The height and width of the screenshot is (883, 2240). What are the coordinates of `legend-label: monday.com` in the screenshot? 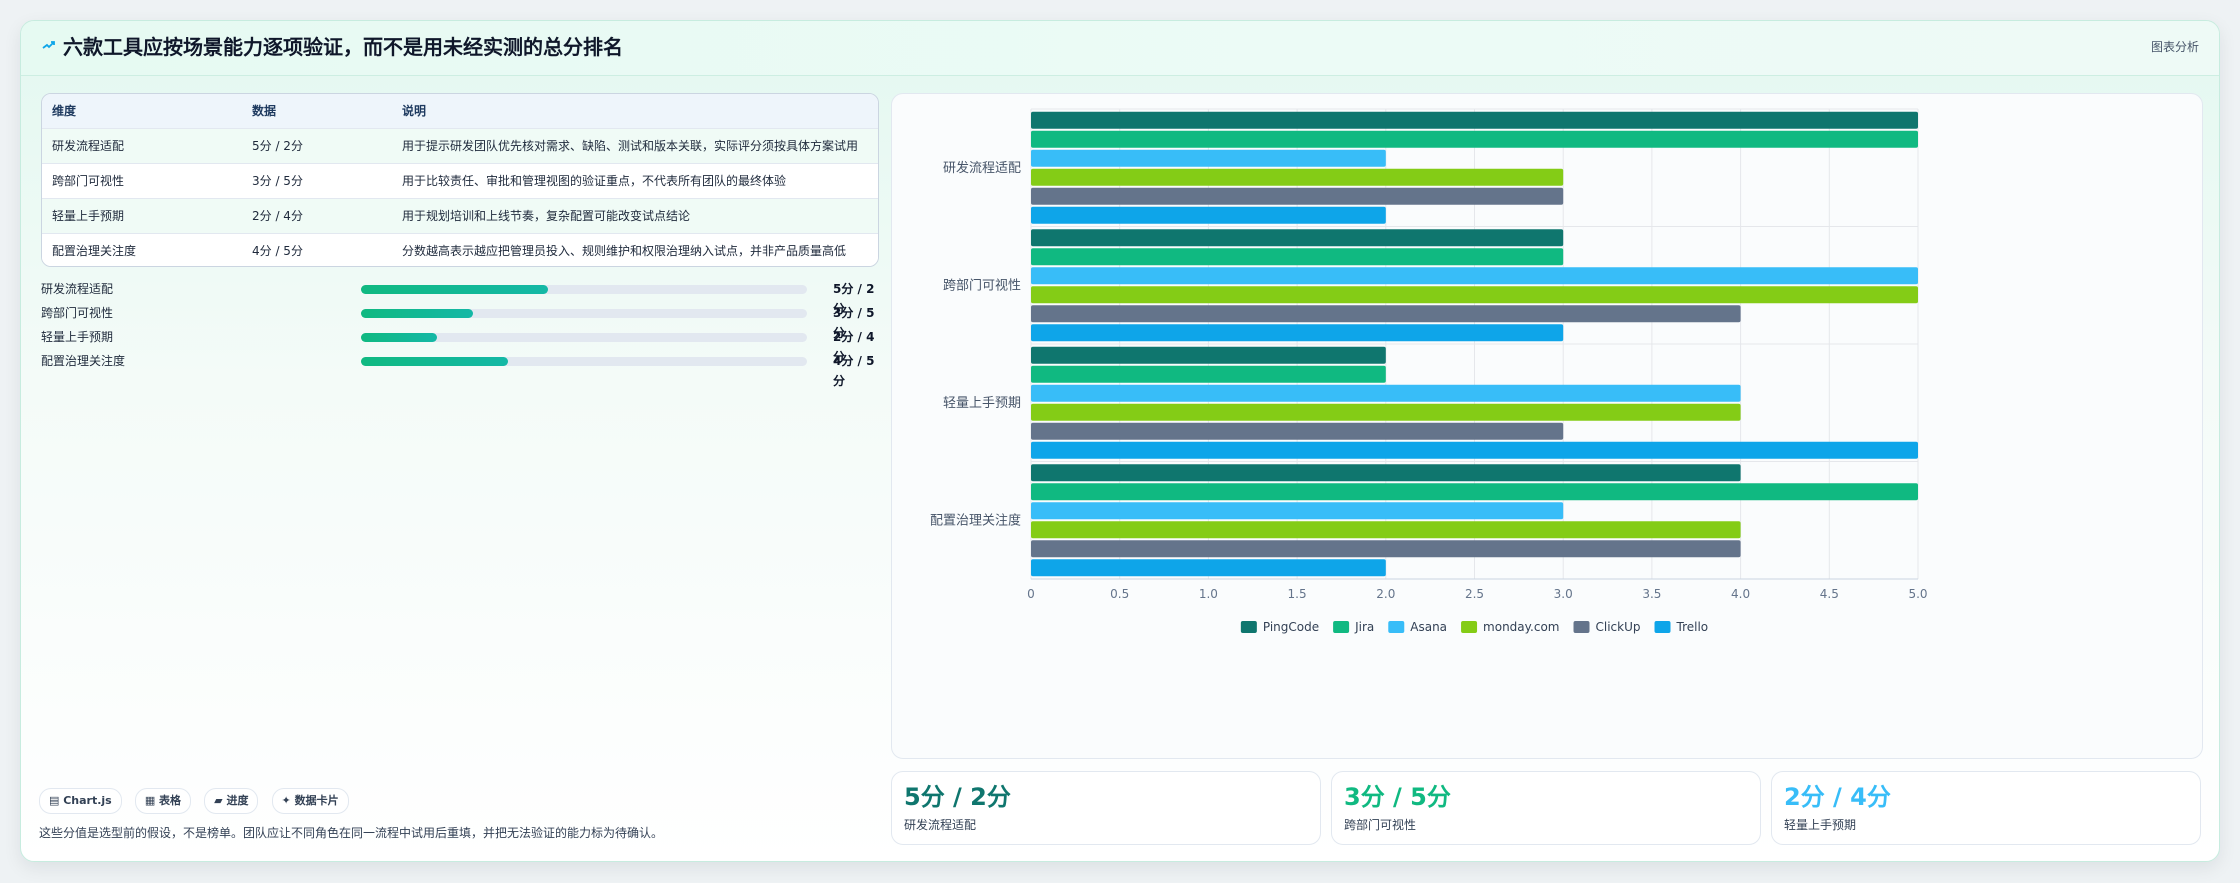 It's located at (1521, 627).